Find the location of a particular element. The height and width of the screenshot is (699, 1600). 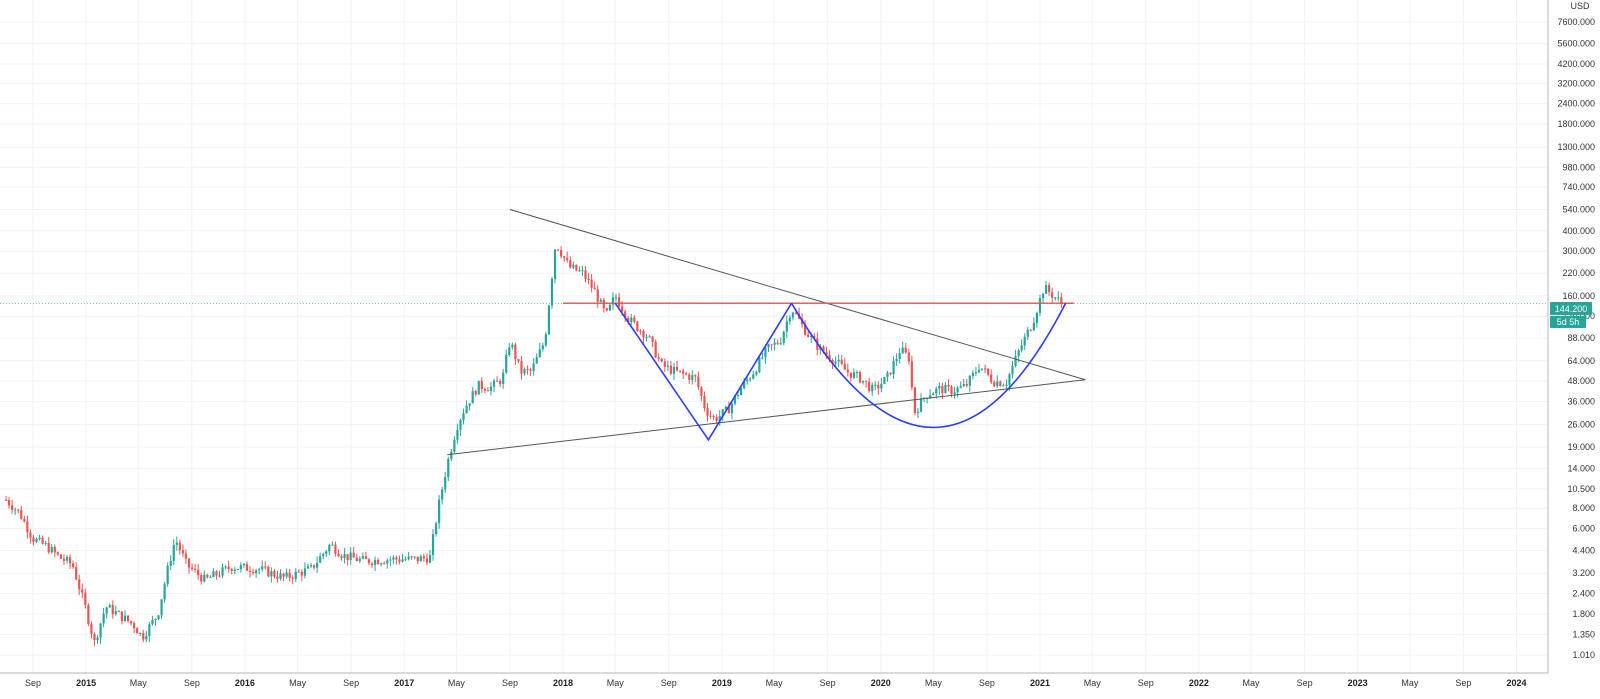

time-tick-label: 2018 is located at coordinates (563, 683).